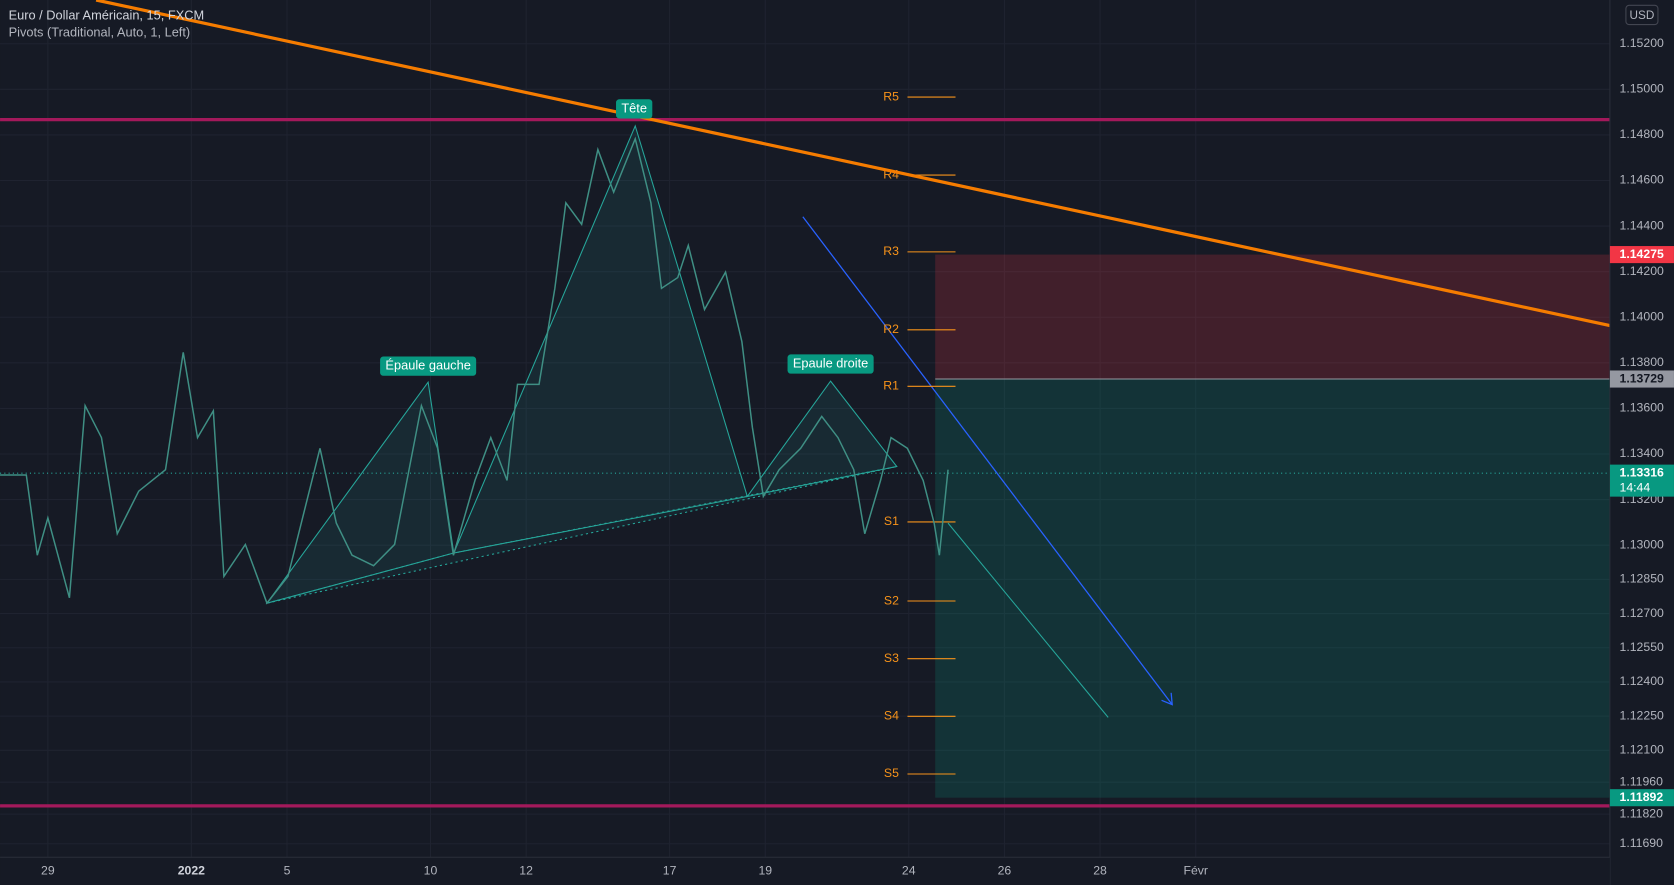 Image resolution: width=1674 pixels, height=885 pixels. Describe the element at coordinates (581, 534) in the screenshot. I see `neckline` at that location.